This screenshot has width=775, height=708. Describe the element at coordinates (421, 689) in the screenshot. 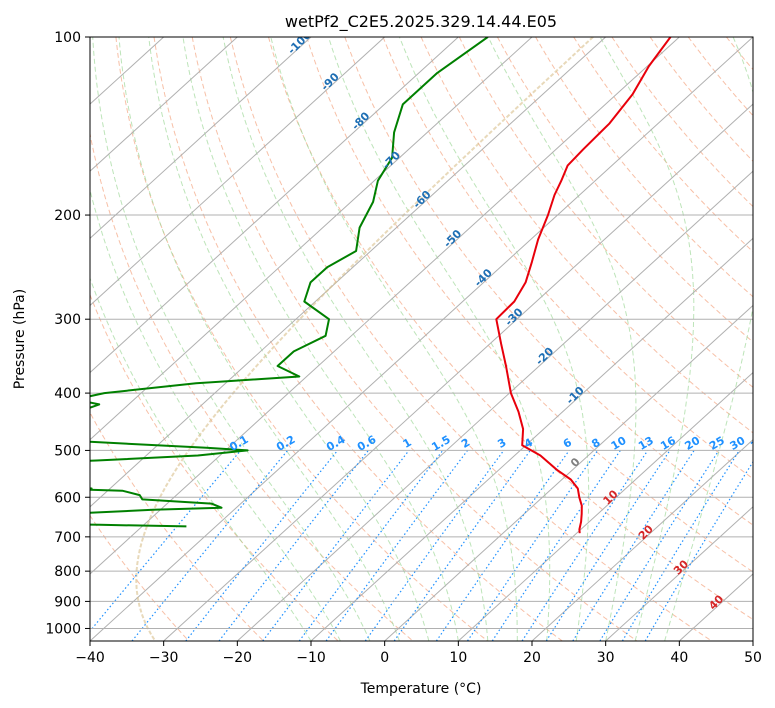

I see `x-axis-label: Temperature (°C)` at that location.